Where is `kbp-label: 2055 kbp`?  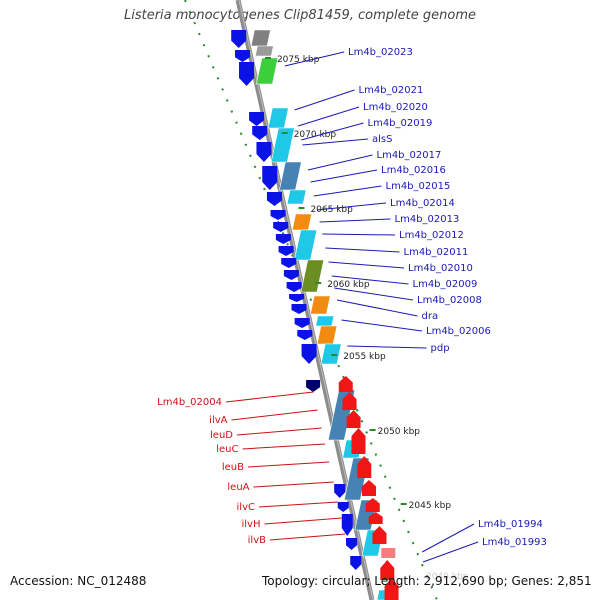 kbp-label: 2055 kbp is located at coordinates (364, 357).